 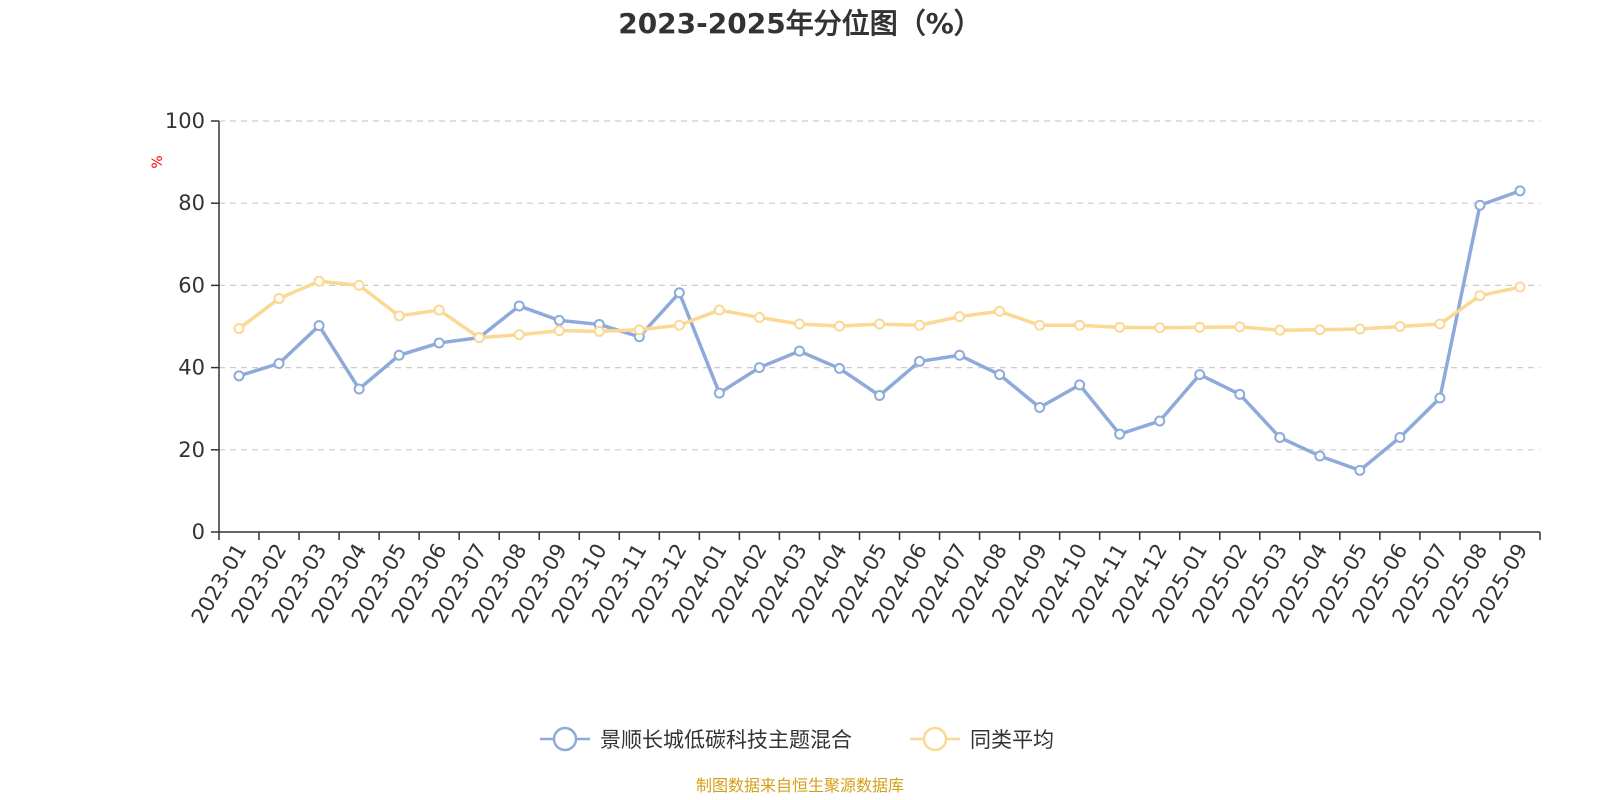 I want to click on source-note: 制图数据来自恒生聚源数据库, so click(x=800, y=785).